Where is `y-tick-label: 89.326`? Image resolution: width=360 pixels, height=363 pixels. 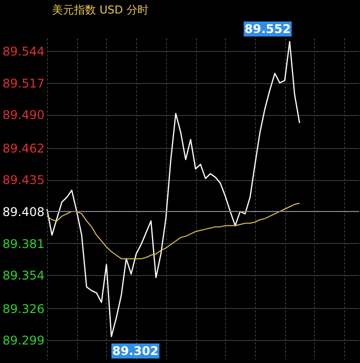 y-tick-label: 89.326 is located at coordinates (23, 309).